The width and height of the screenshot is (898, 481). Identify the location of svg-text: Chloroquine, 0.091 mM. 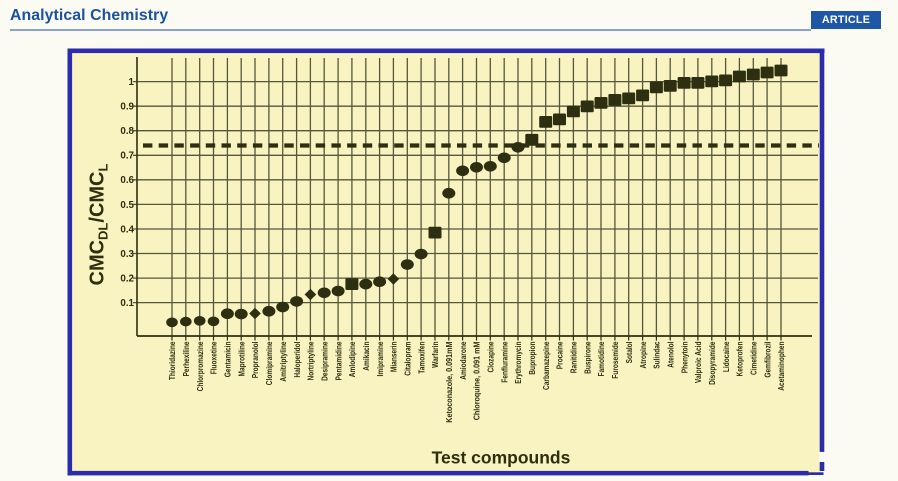
(477, 380).